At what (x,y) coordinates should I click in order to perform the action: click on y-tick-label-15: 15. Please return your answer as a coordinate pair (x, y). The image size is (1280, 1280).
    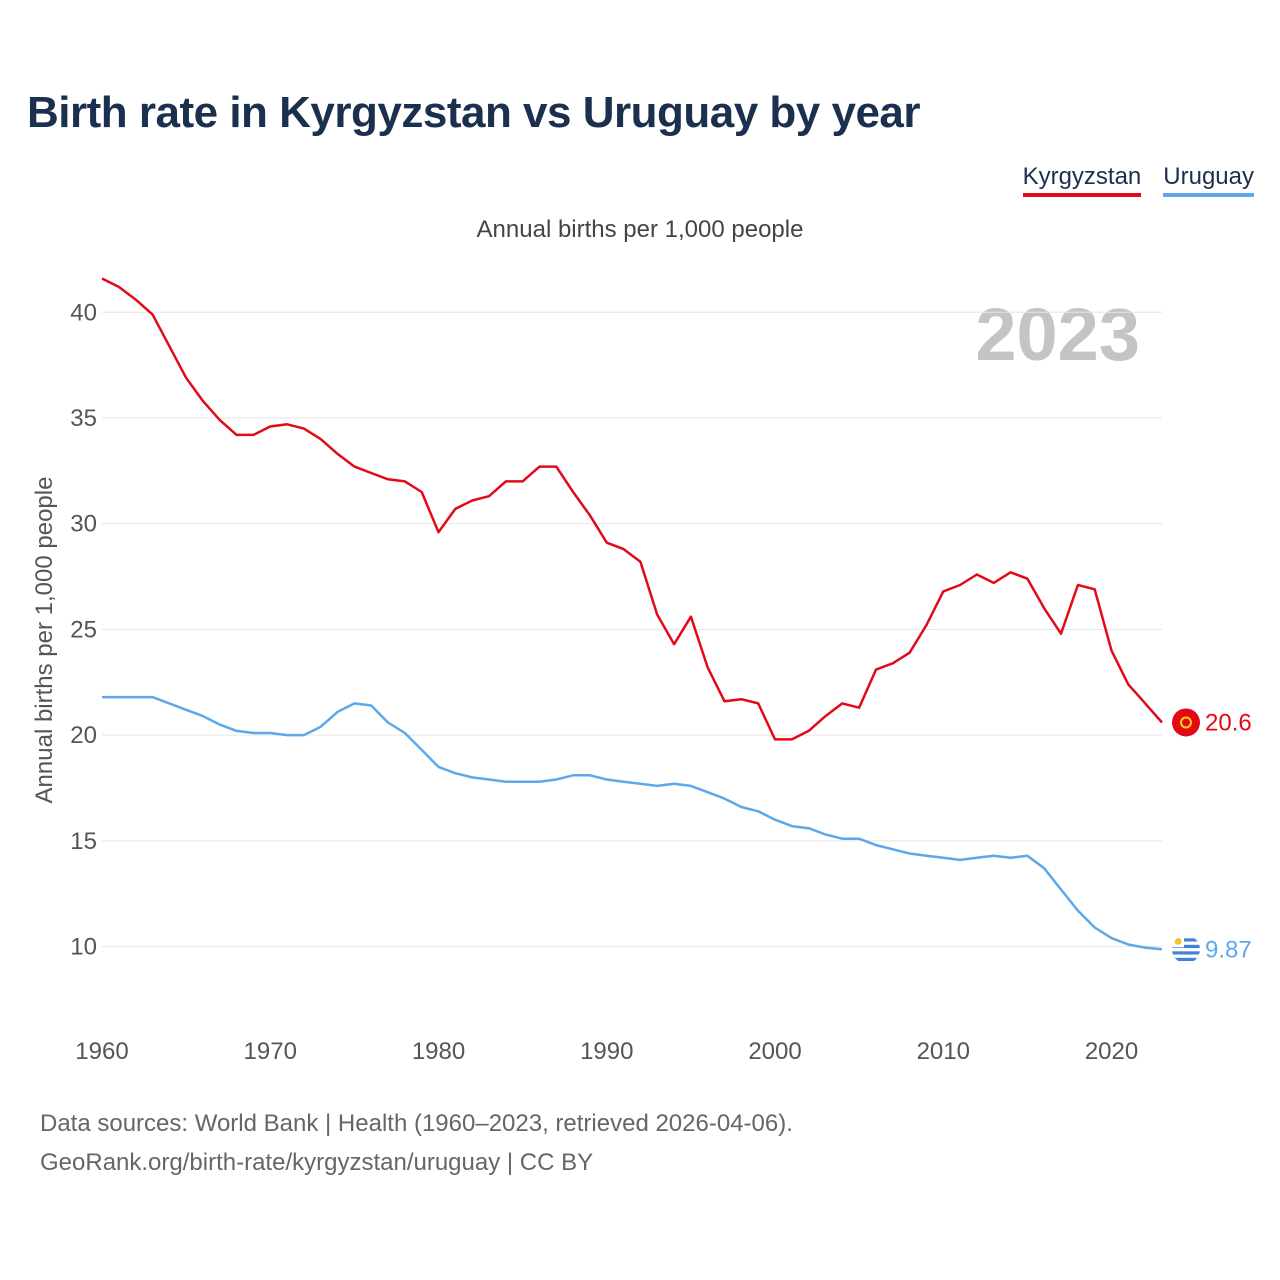
    Looking at the image, I should click on (83, 841).